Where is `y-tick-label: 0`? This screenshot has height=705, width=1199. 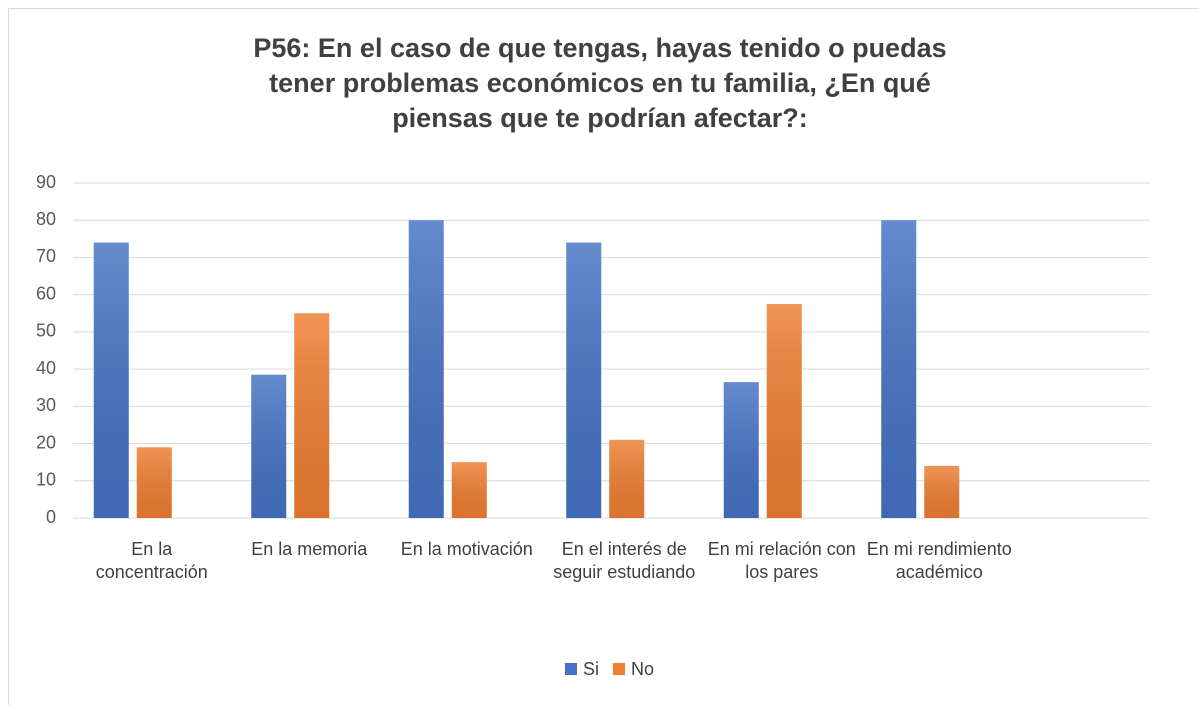
y-tick-label: 0 is located at coordinates (51, 517).